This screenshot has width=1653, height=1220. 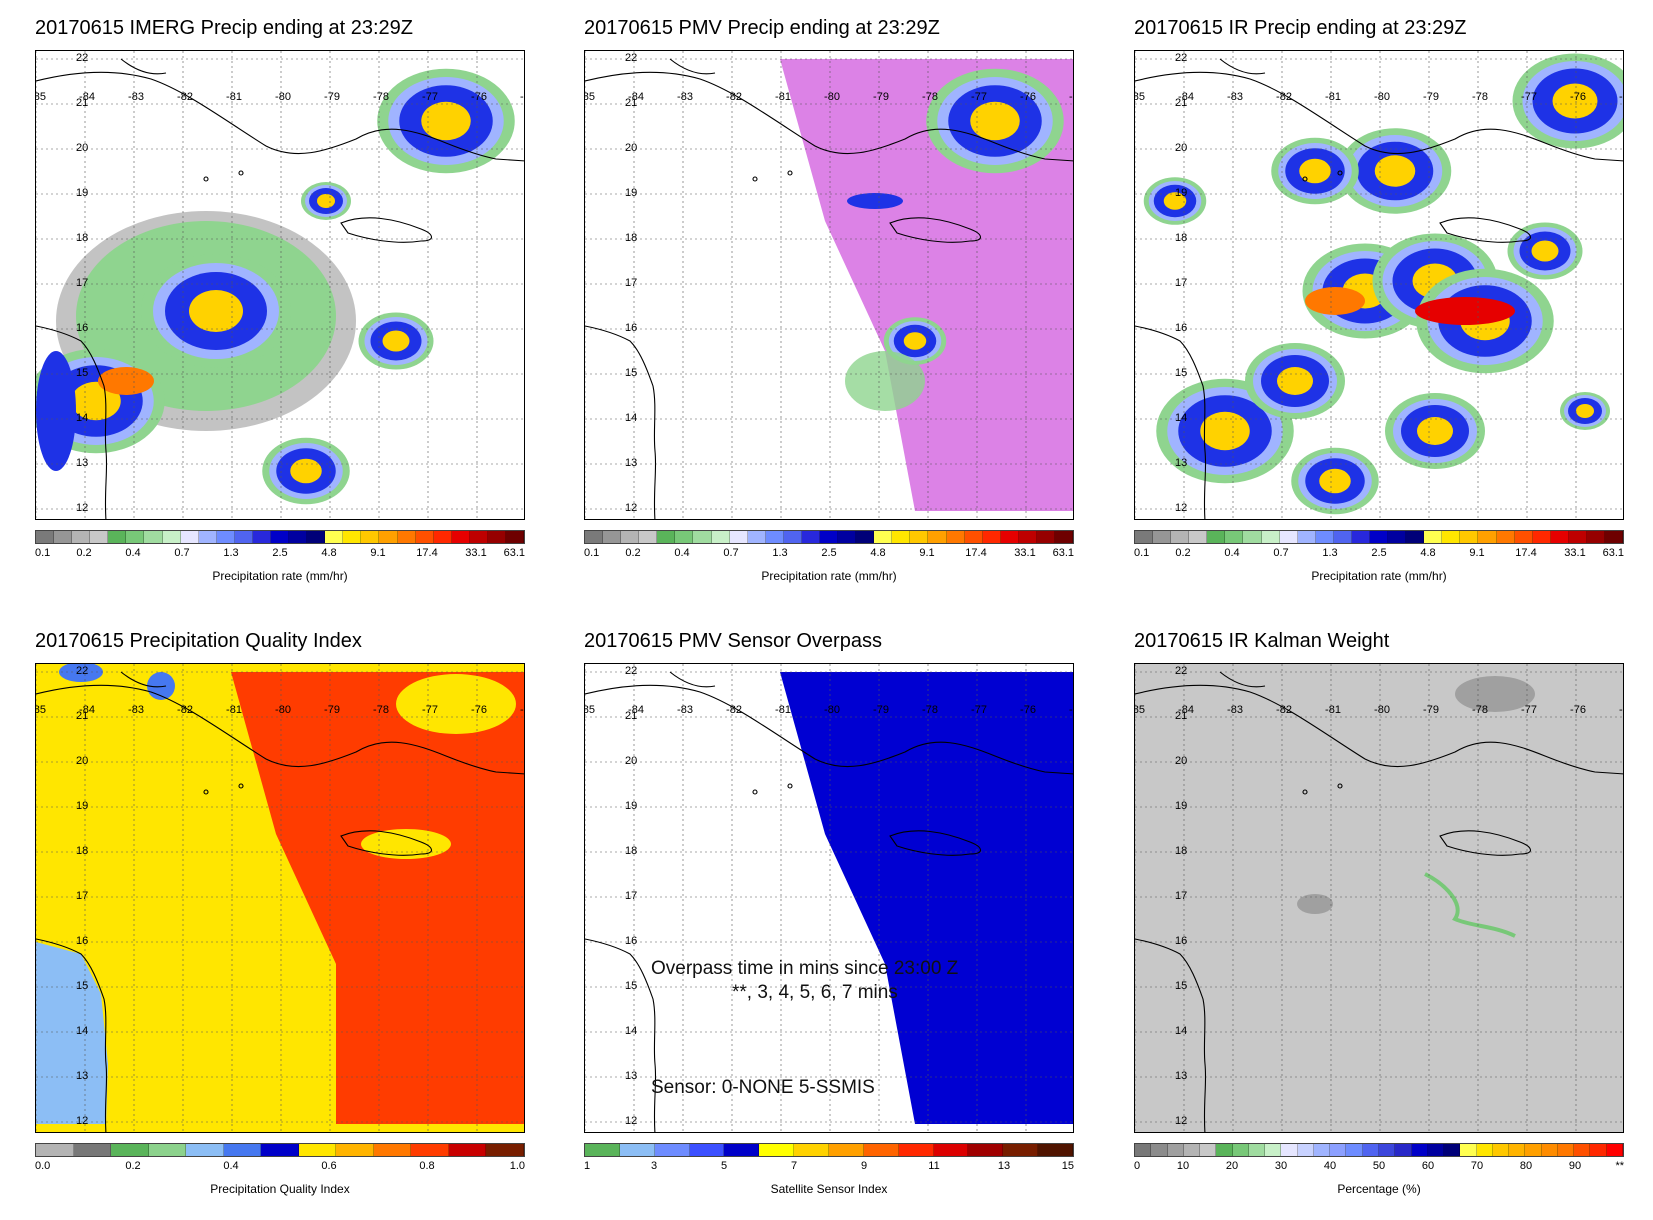 I want to click on precip-field, so click(x=56, y=411).